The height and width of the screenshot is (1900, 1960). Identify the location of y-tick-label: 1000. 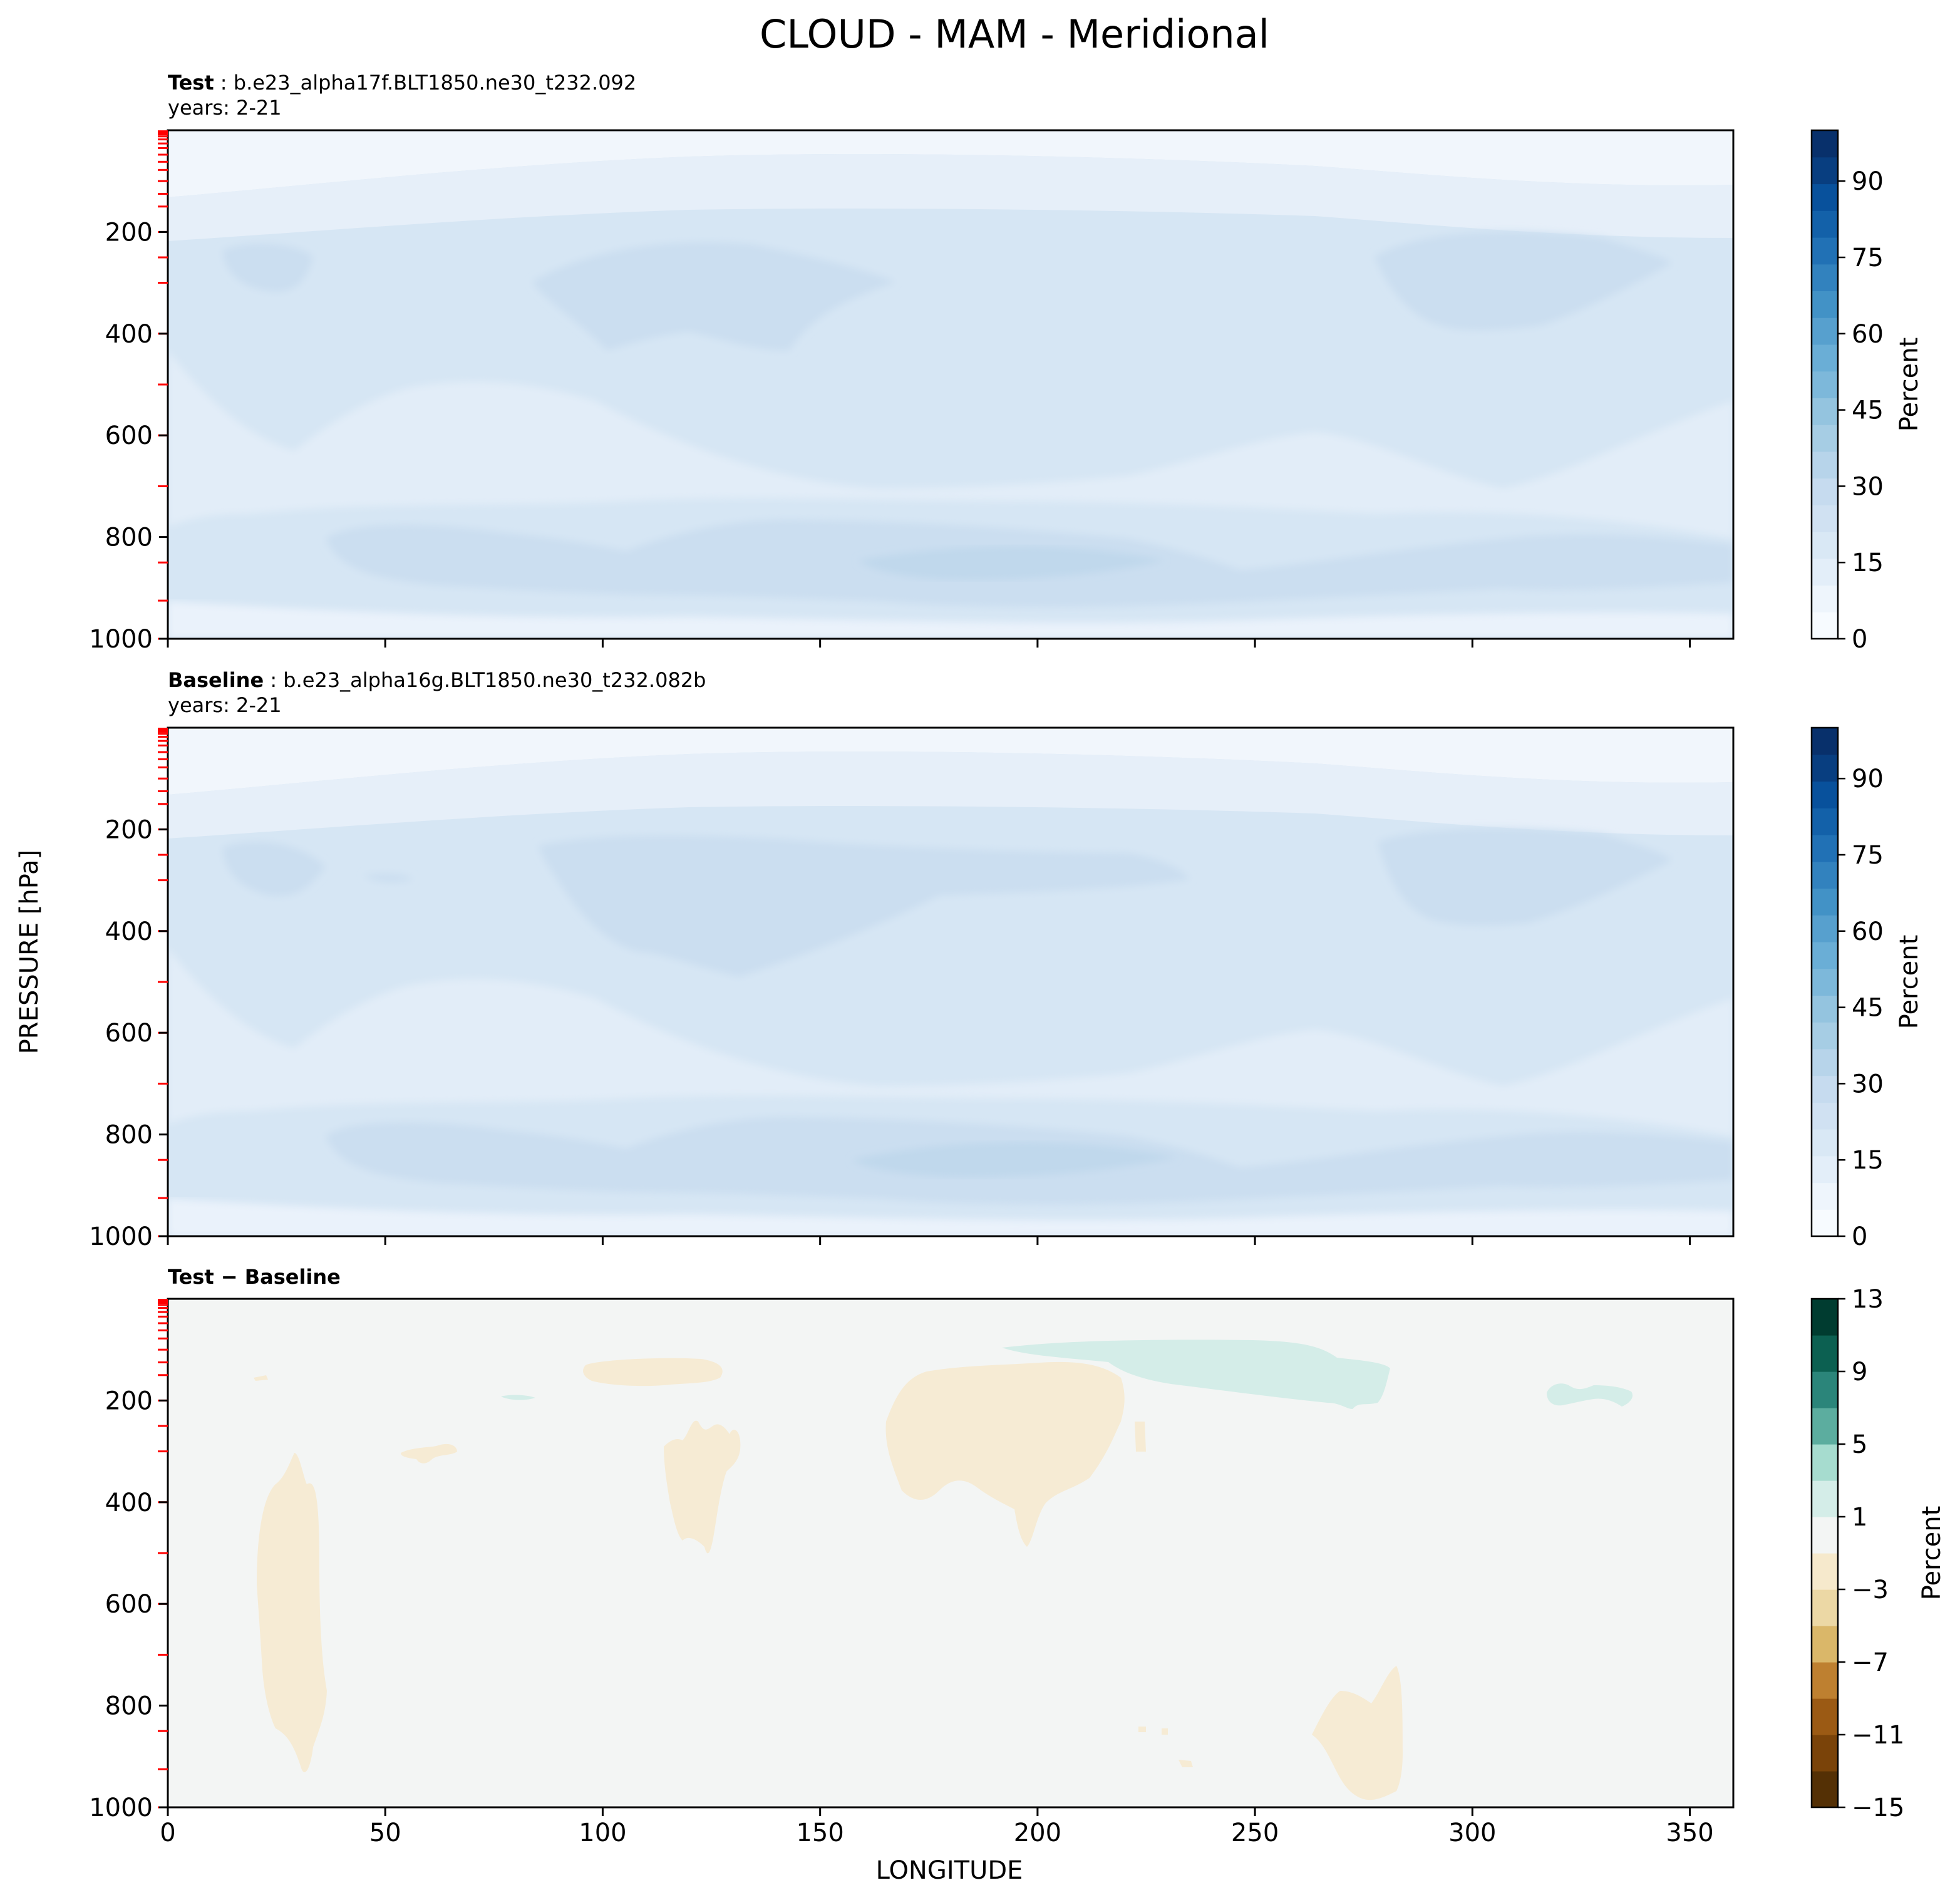
(121, 1236).